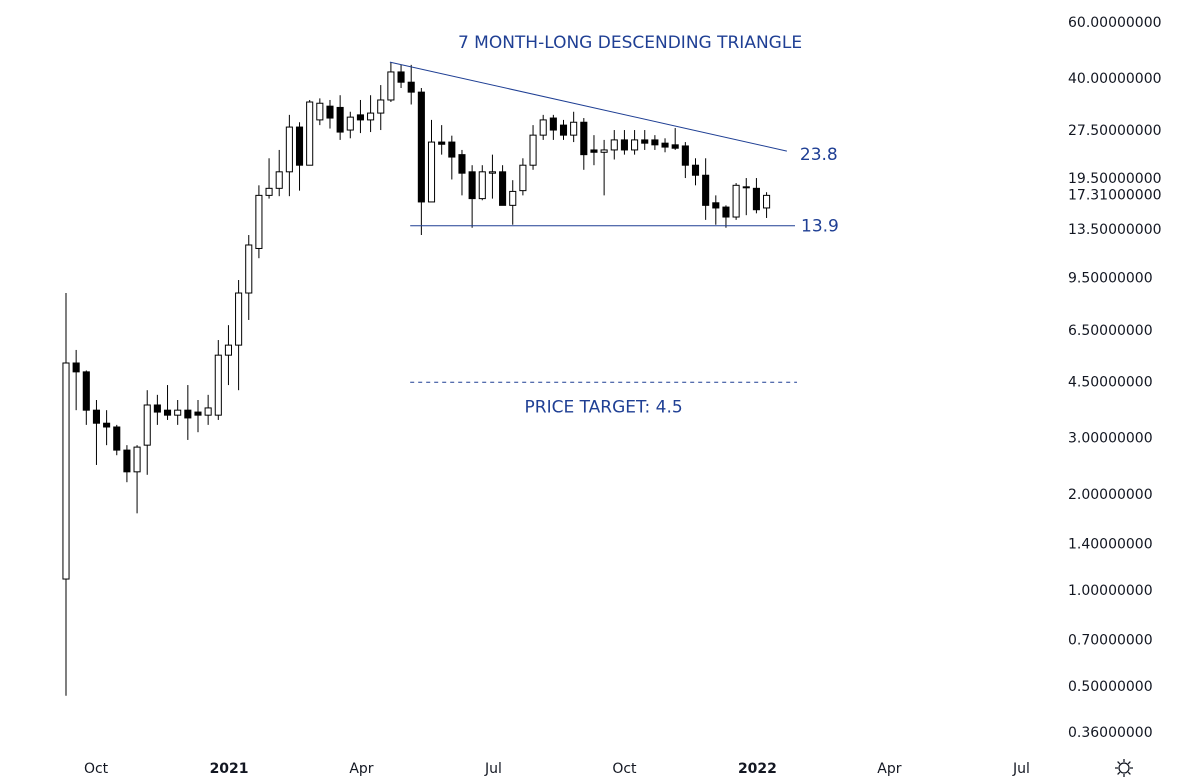 This screenshot has width=1181, height=783. Describe the element at coordinates (588, 106) in the screenshot. I see `resistance-line` at that location.